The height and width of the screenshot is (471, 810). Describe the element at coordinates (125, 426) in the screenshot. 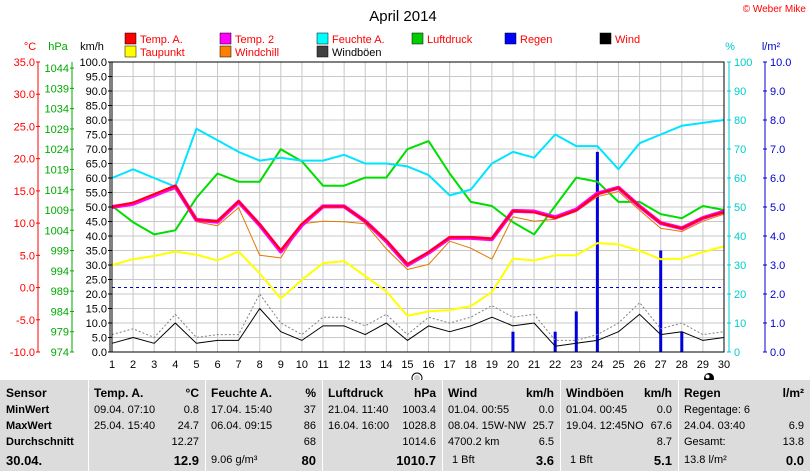

I see `temp-max-time: 25.04. 15:40` at that location.